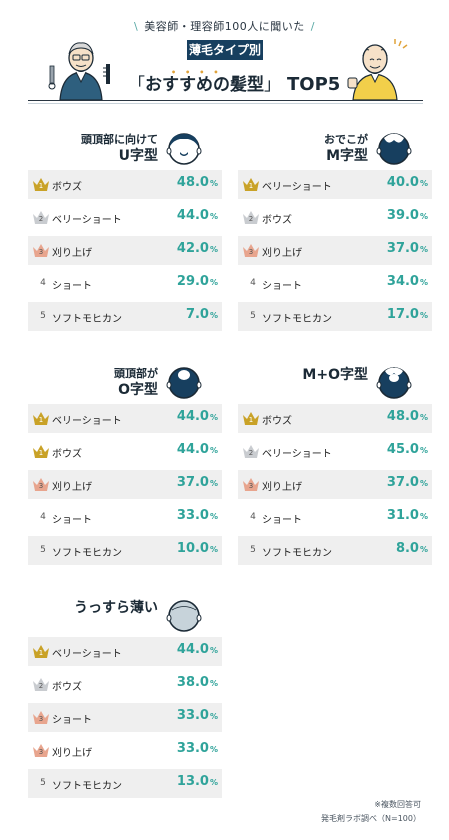  I want to click on percentage-value: 37.0%, so click(197, 482).